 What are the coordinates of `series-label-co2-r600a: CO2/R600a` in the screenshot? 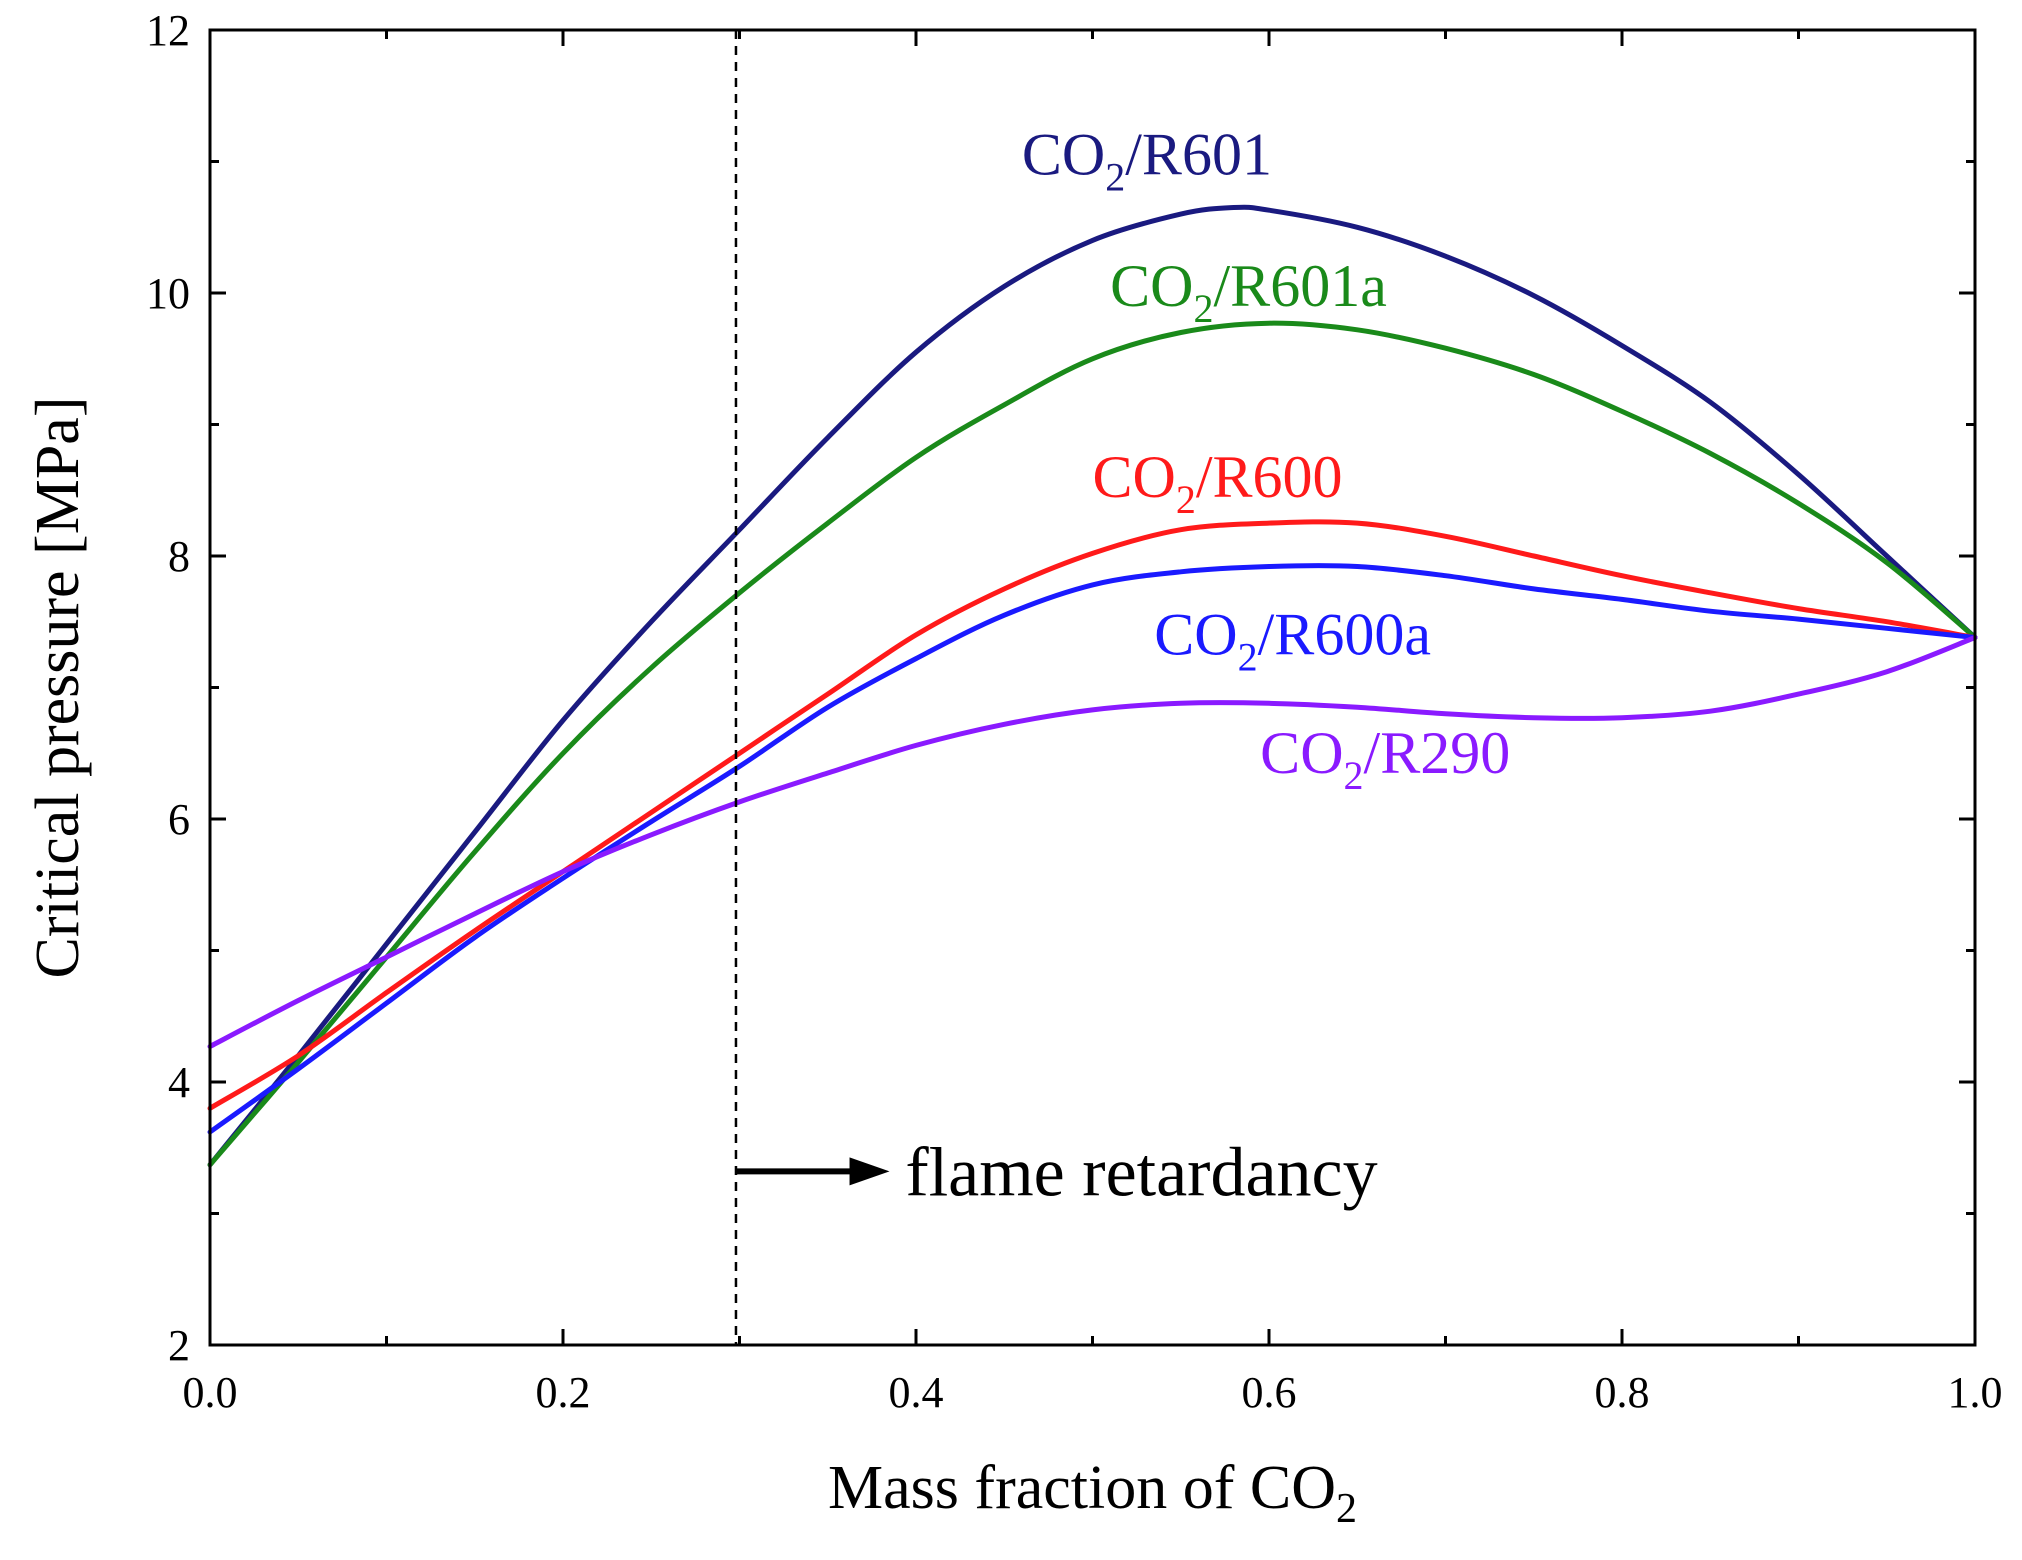 It's located at (1292, 641).